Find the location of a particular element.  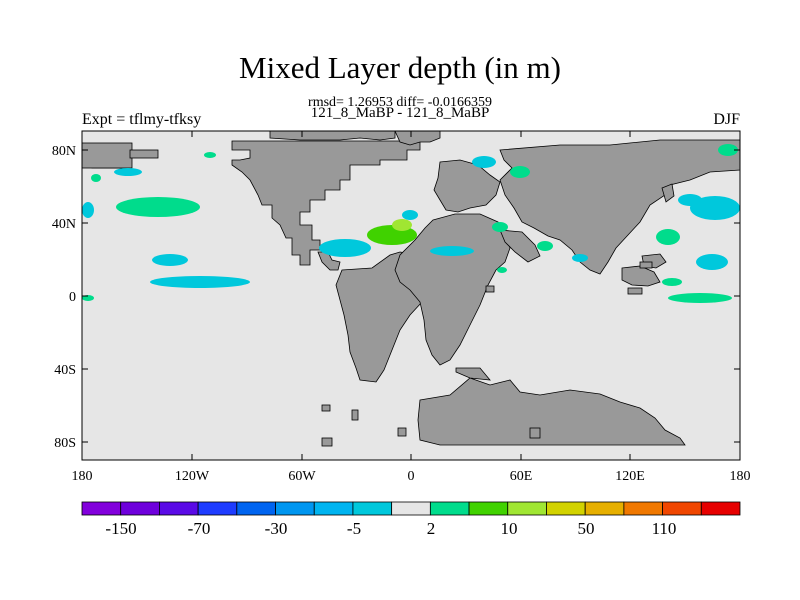

stats-line: rmsd= 1.26953 diff= -0.0166359 is located at coordinates (400, 102).